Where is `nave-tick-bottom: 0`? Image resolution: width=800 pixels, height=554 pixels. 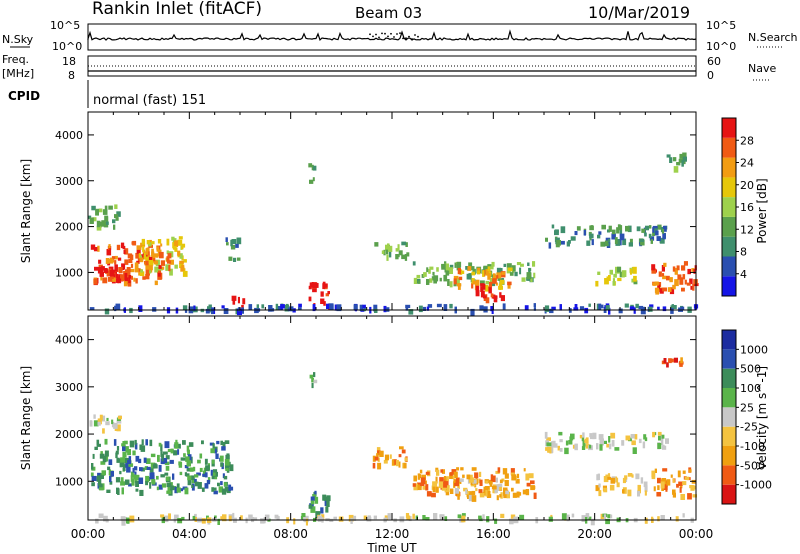
nave-tick-bottom: 0 is located at coordinates (710, 75).